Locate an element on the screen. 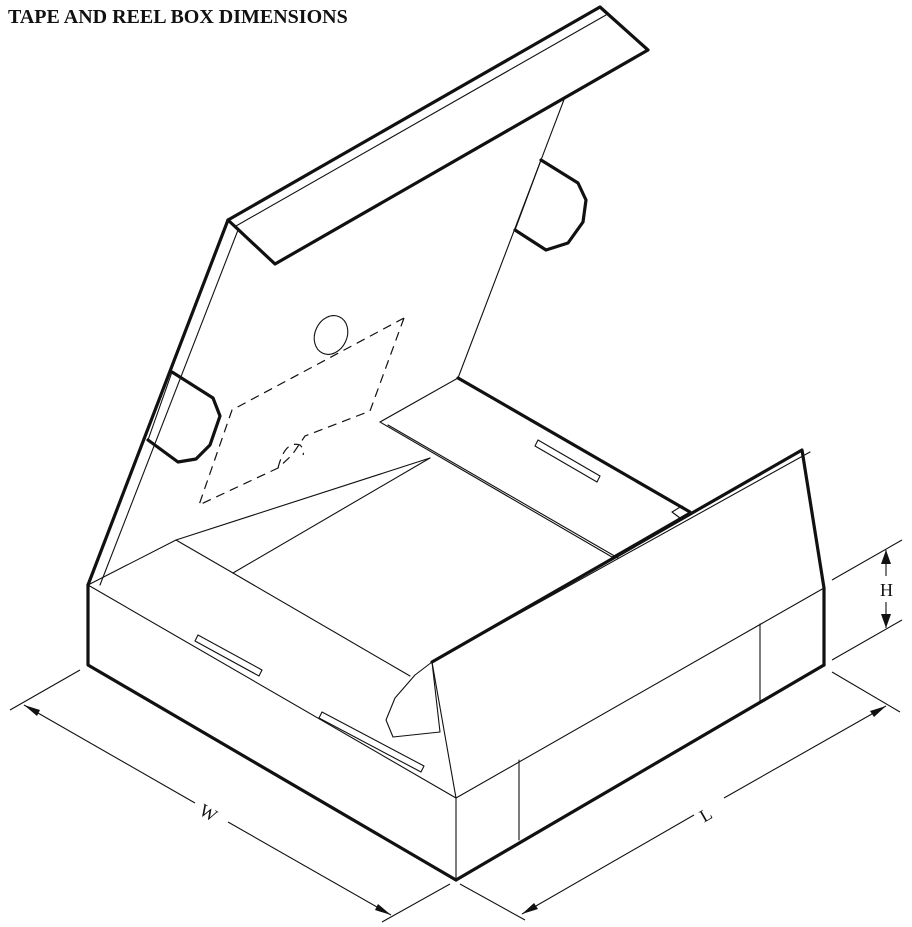 This screenshot has width=912, height=927. width-label: W is located at coordinates (208, 813).